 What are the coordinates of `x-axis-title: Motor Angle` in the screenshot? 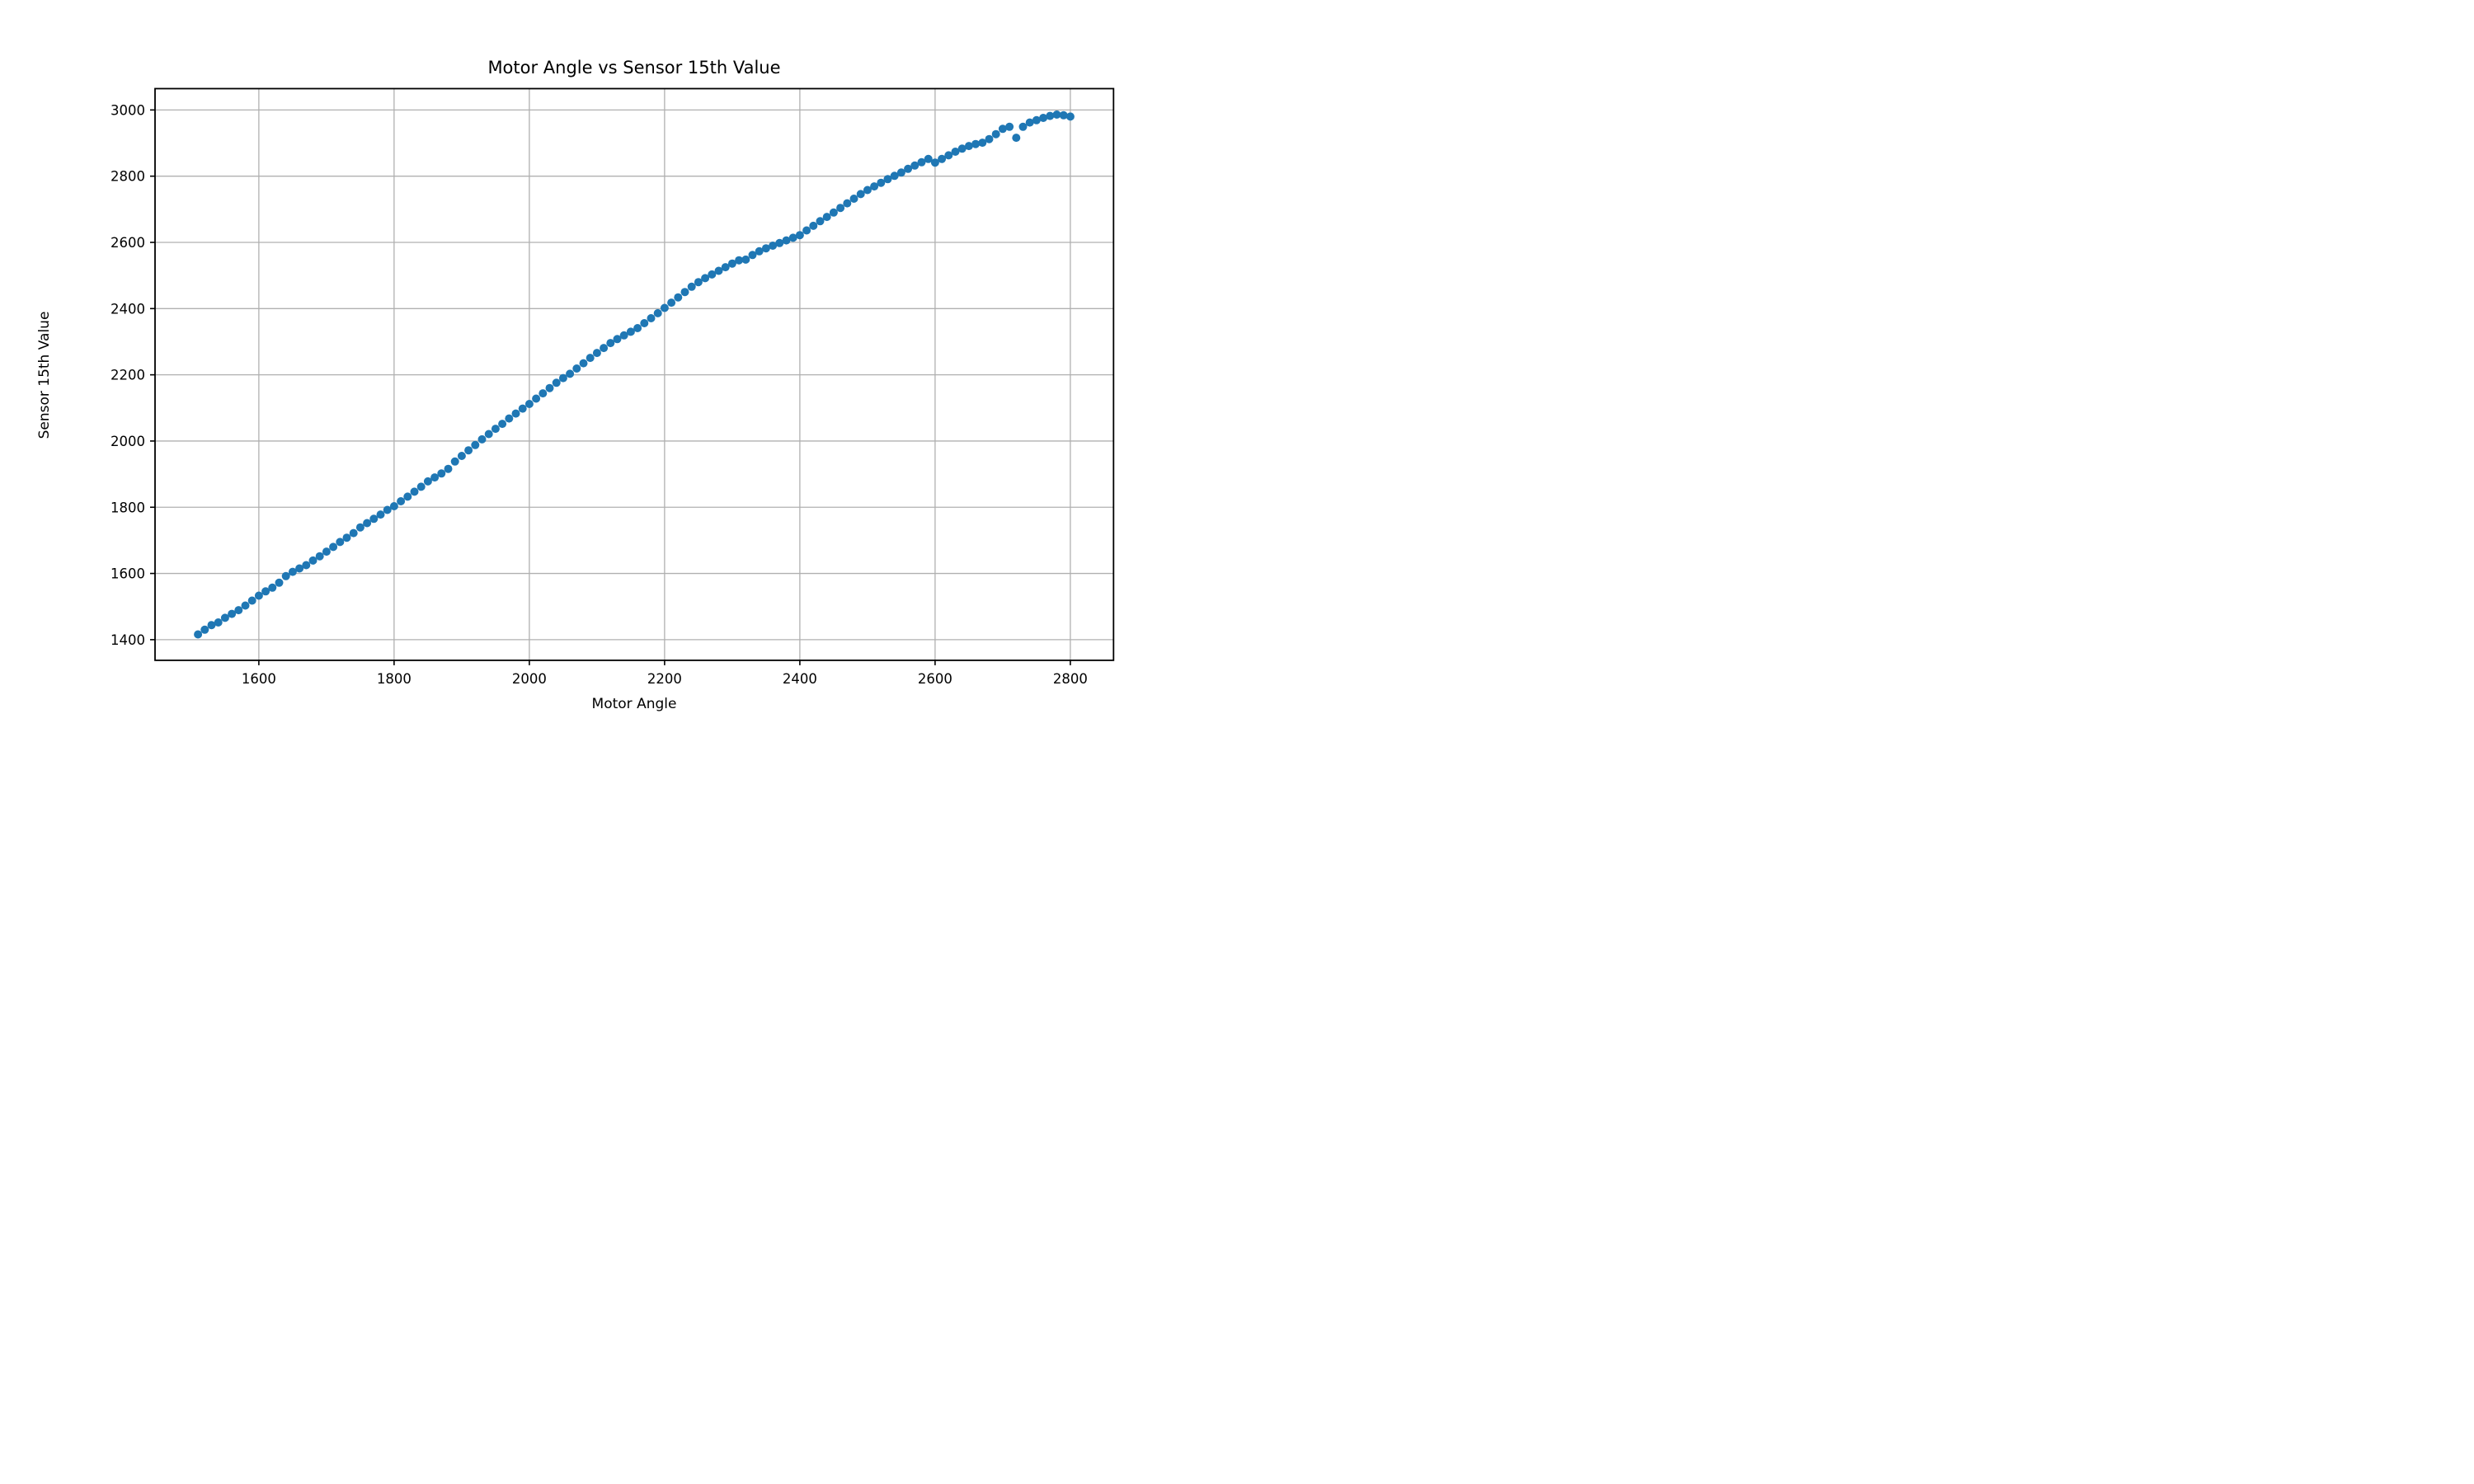 It's located at (634, 704).